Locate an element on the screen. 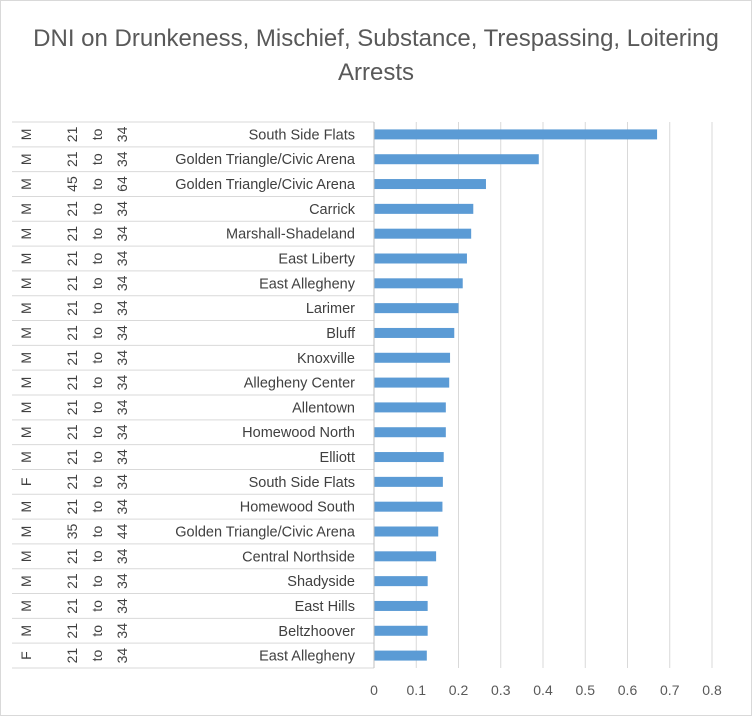 Image resolution: width=752 pixels, height=716 pixels. x-tick-label: 0.4 is located at coordinates (543, 690).